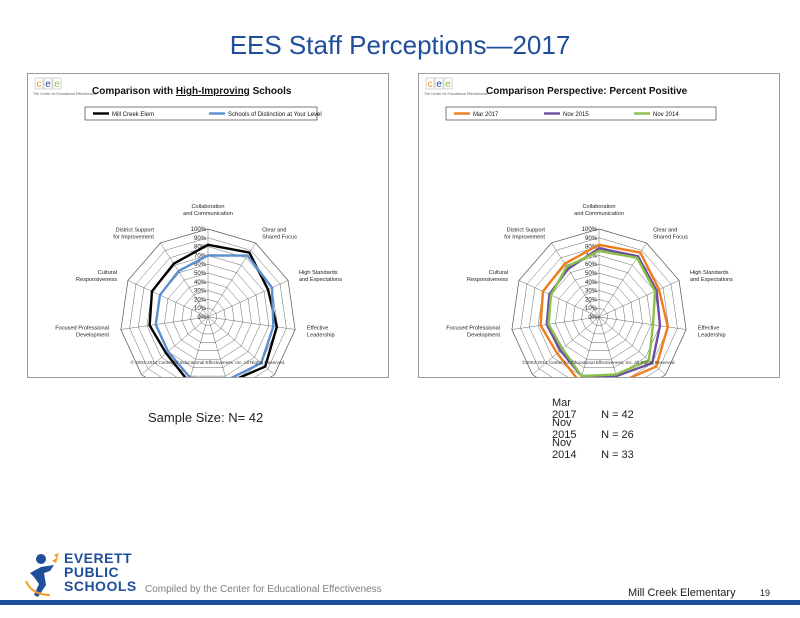  I want to click on radar-tick-label: 40%, so click(200, 283).